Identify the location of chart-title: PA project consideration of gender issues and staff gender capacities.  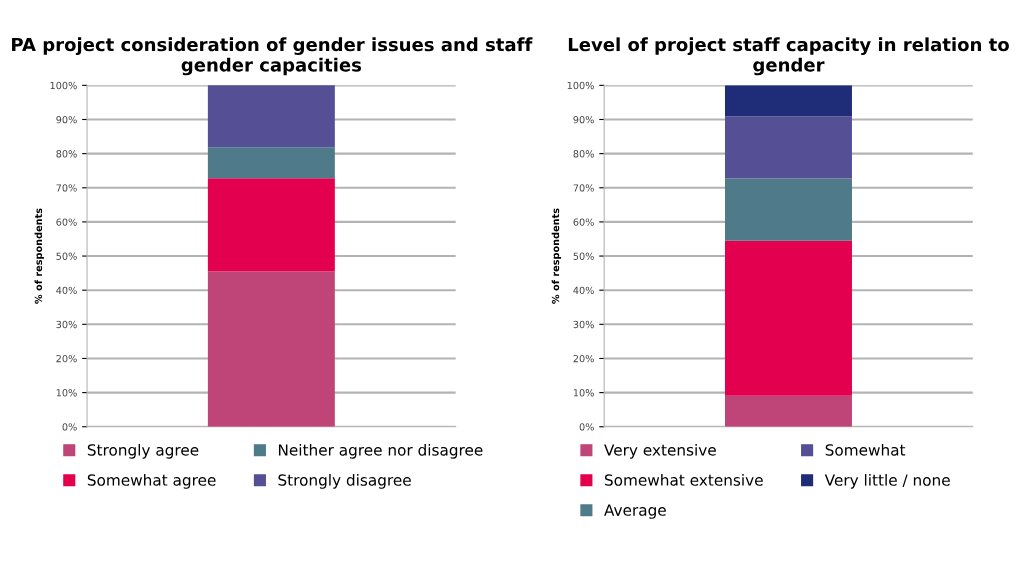
(272, 56).